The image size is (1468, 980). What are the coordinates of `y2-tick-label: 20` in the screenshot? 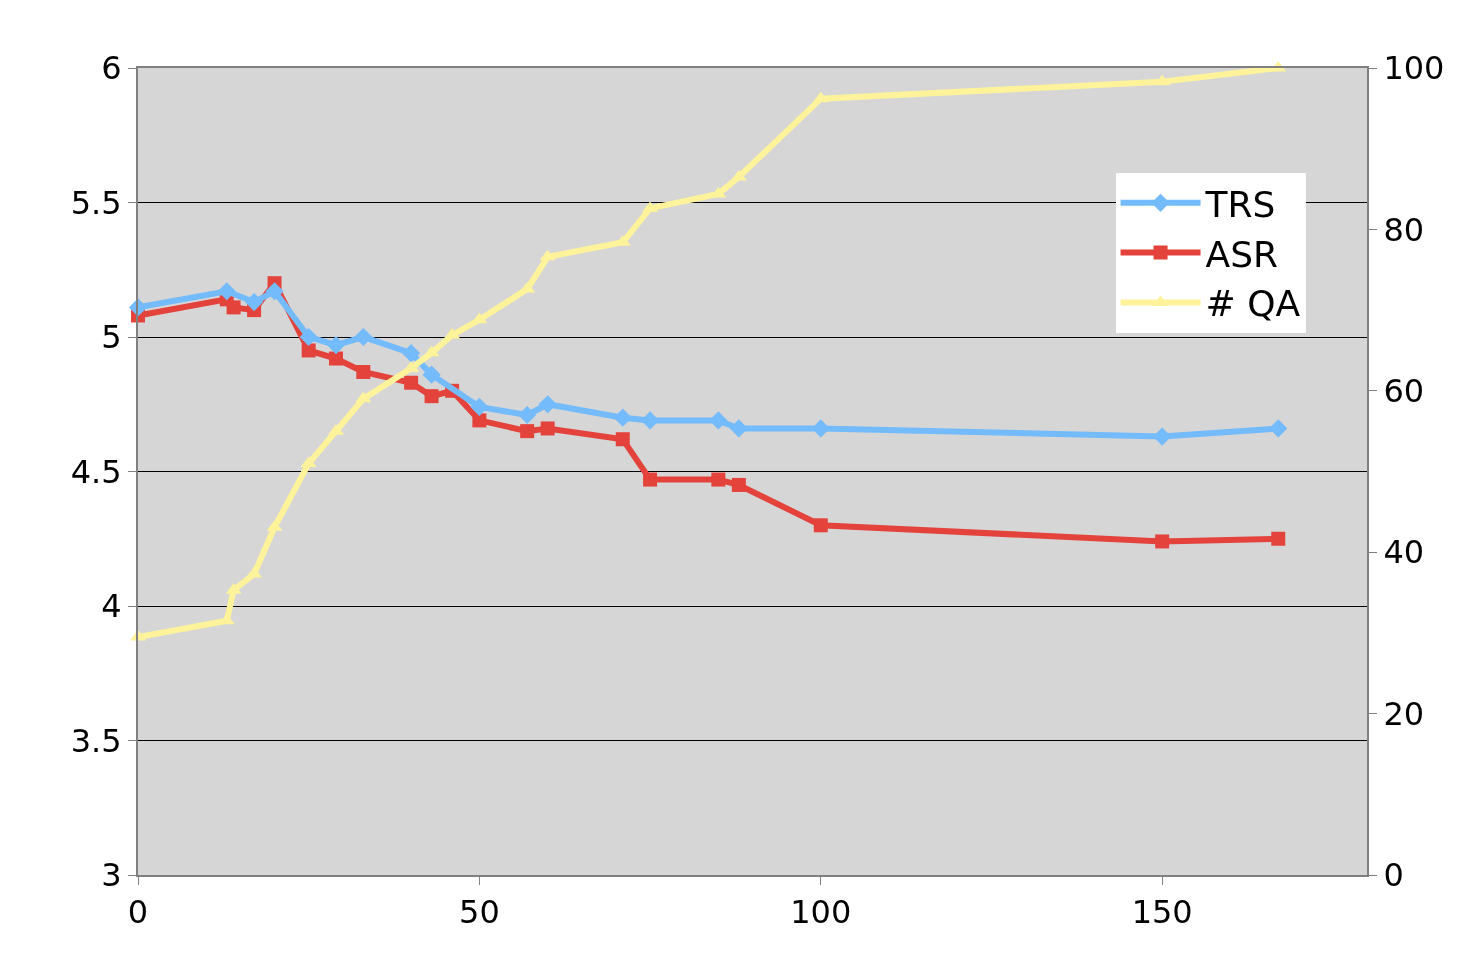 It's located at (1404, 713).